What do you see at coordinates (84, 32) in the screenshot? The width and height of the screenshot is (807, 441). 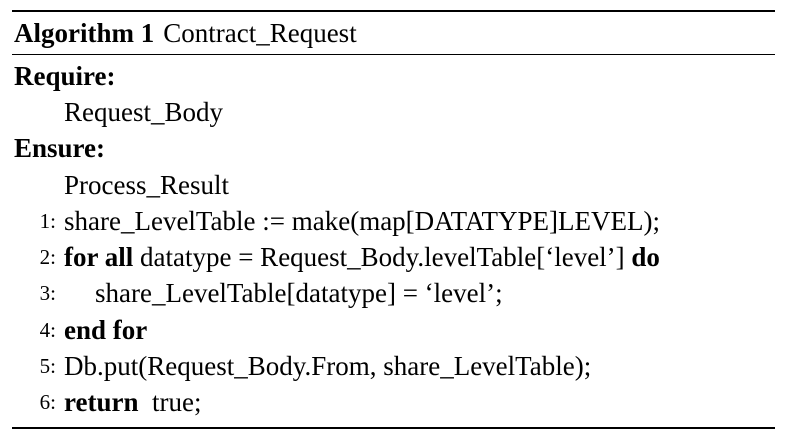 I see `algorithm-label: Algorithm 1` at bounding box center [84, 32].